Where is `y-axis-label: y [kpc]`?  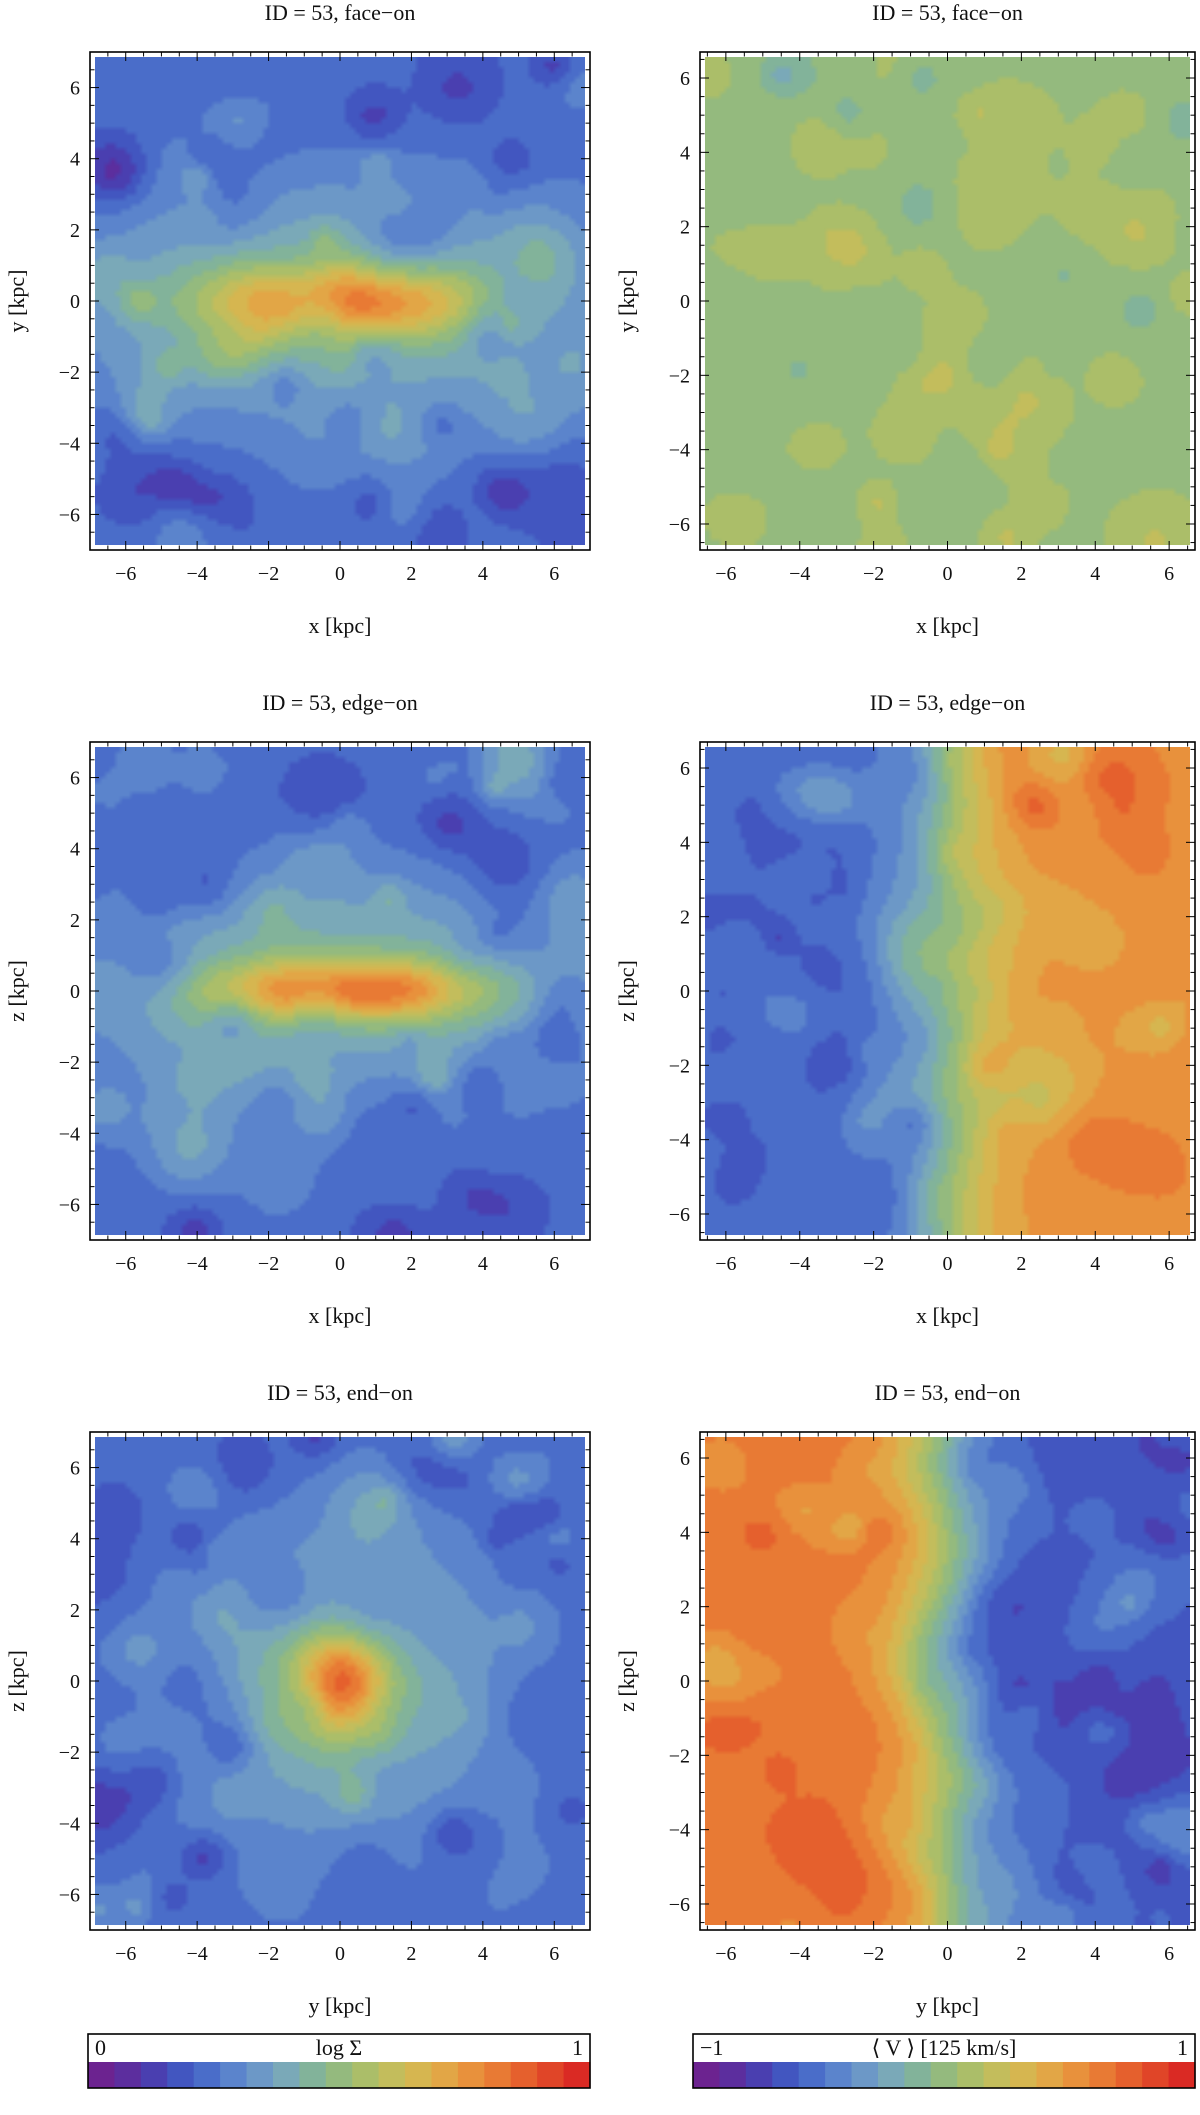
y-axis-label: y [kpc] is located at coordinates (626, 301).